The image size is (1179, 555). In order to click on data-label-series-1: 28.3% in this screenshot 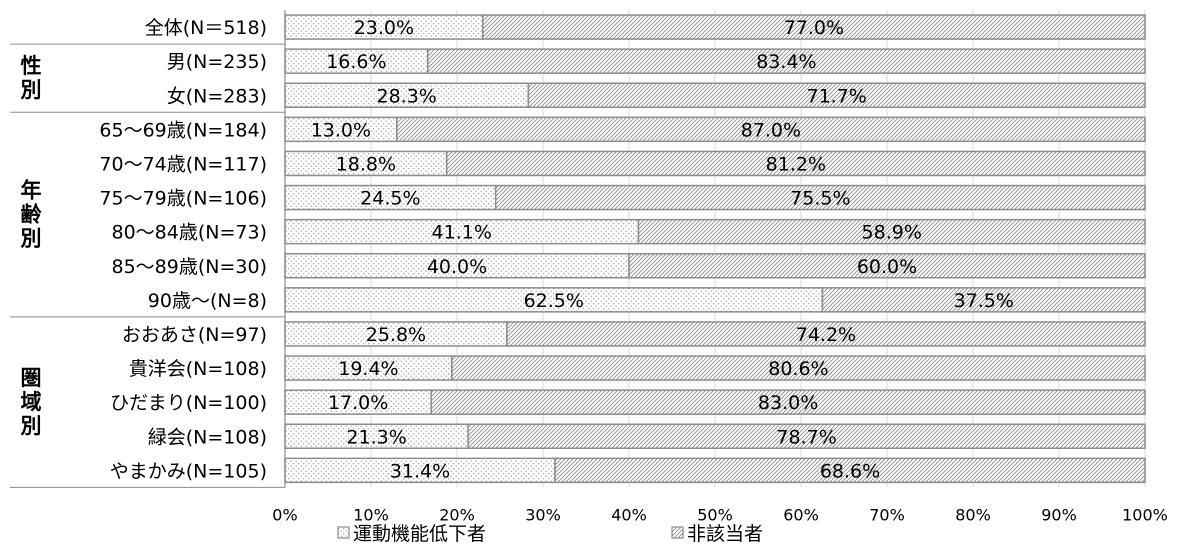, I will do `click(407, 96)`.